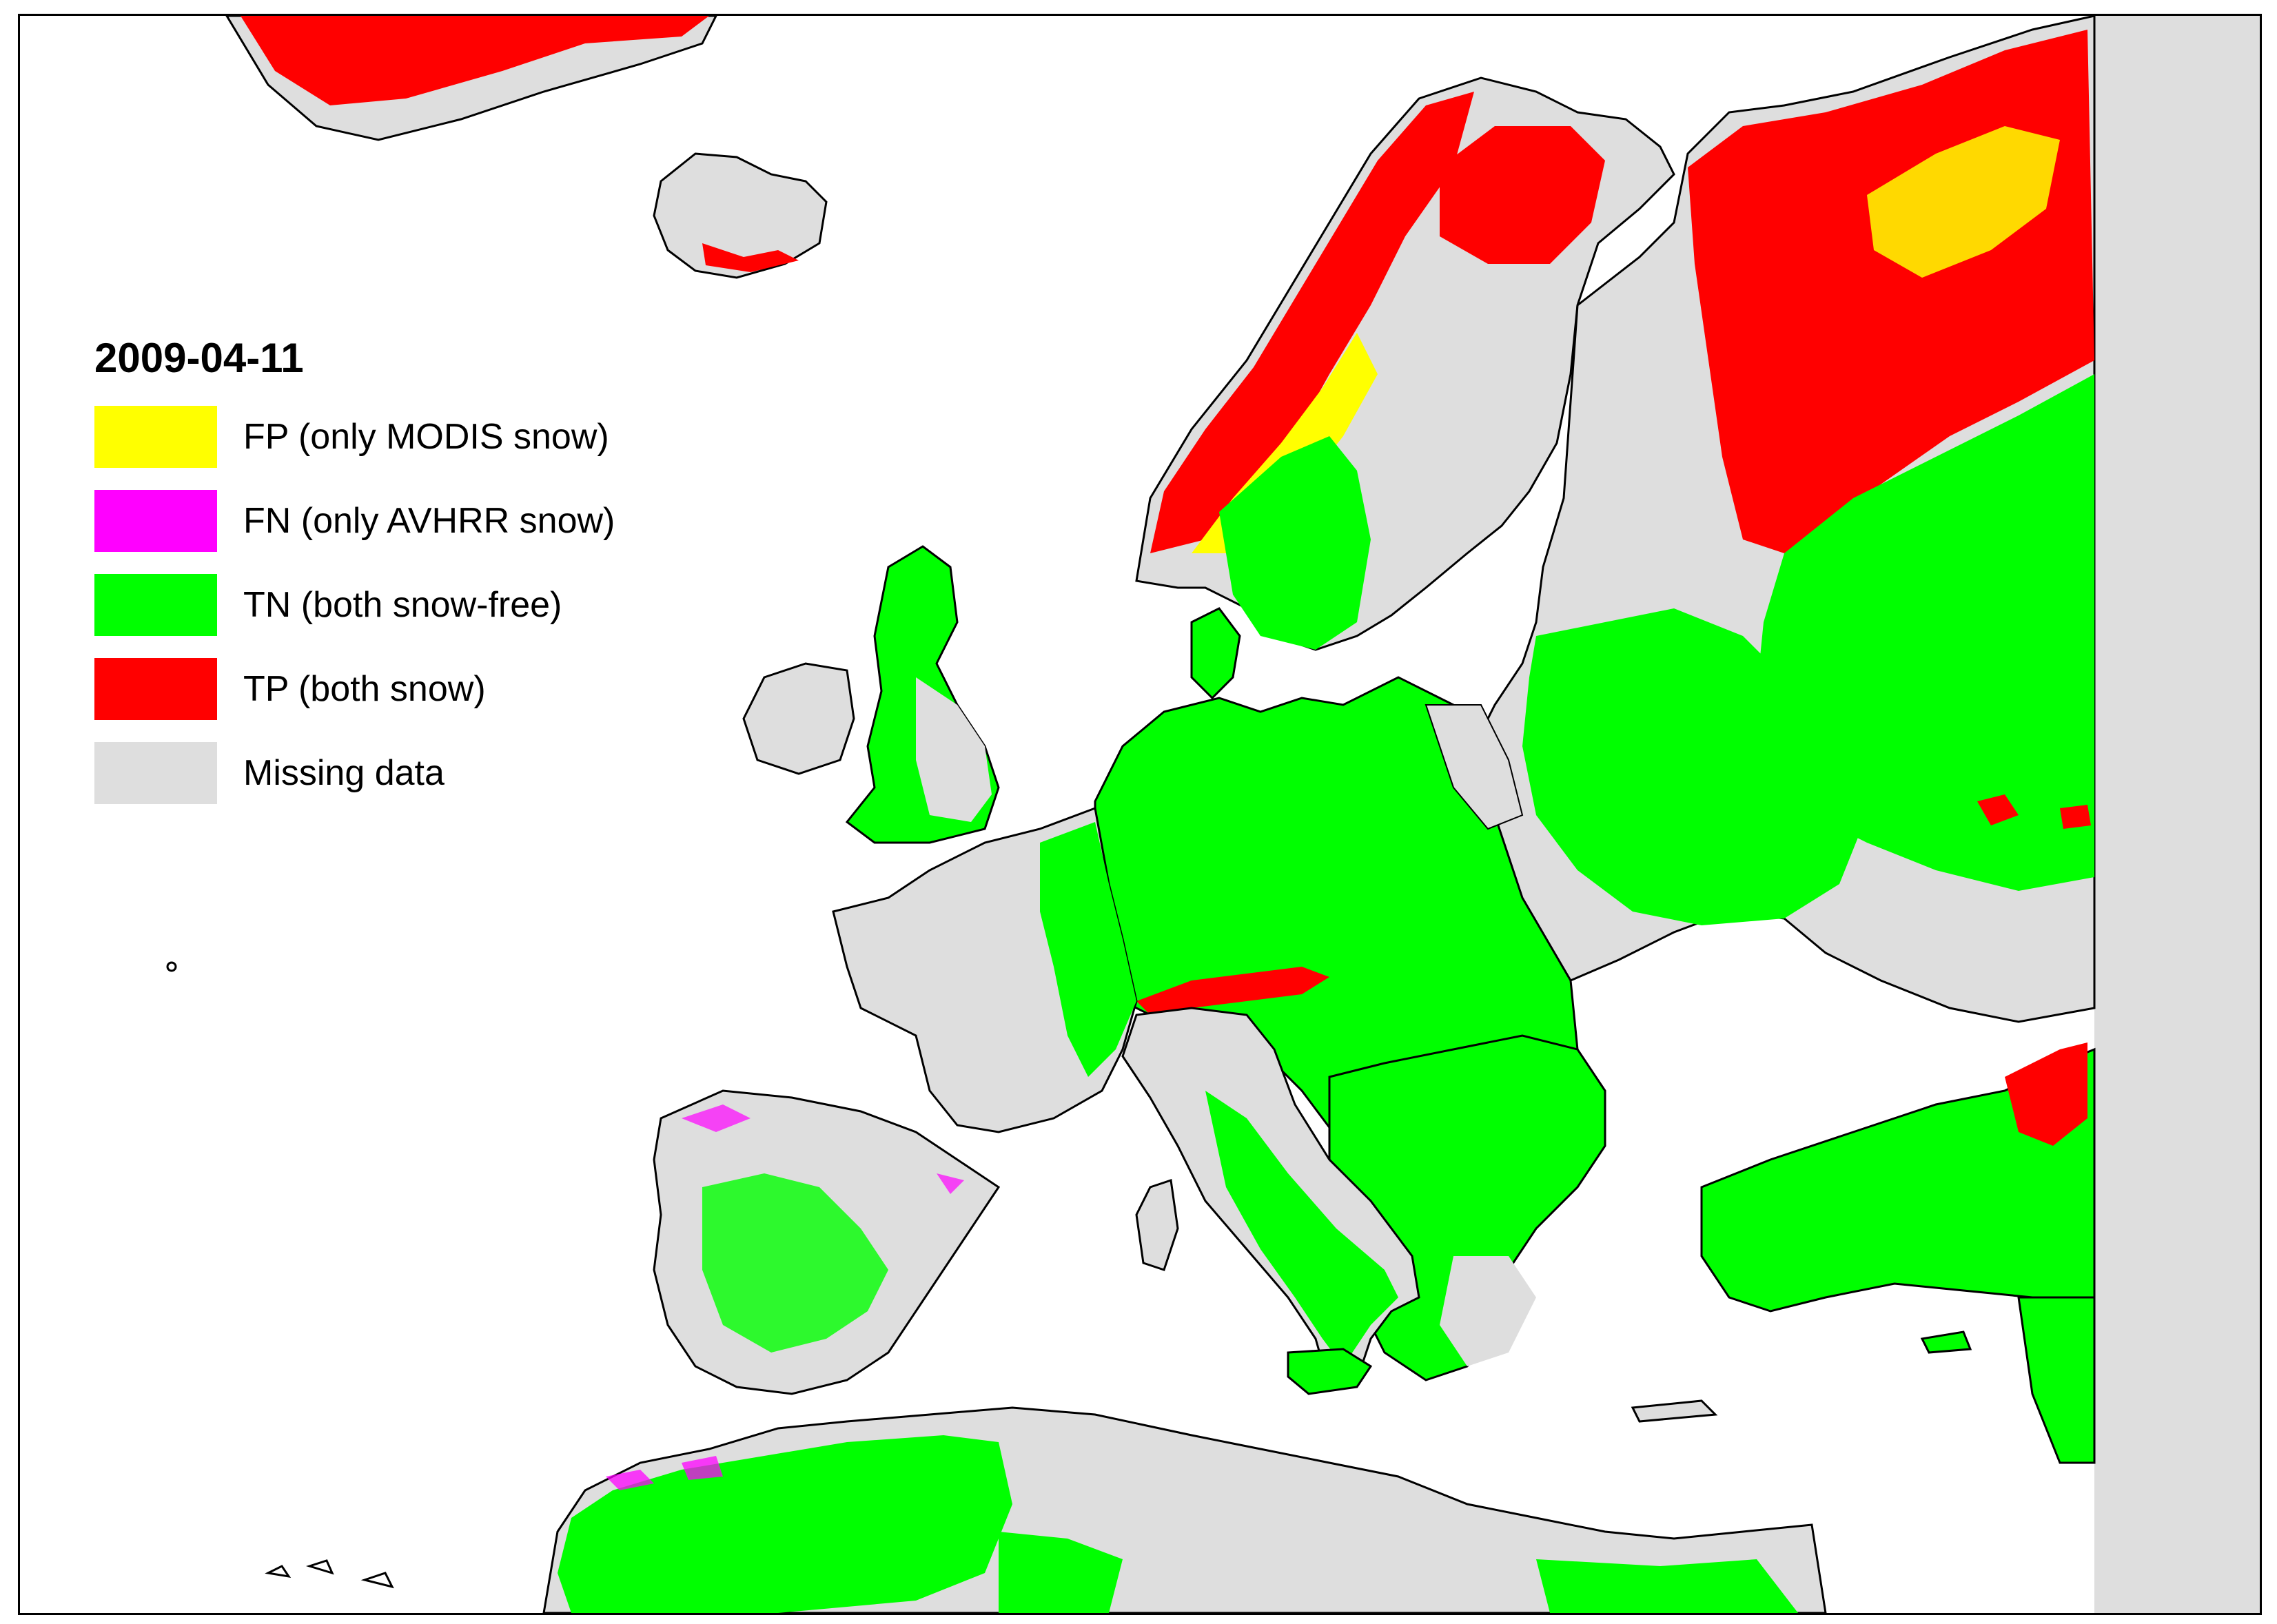  What do you see at coordinates (1398, 1573) in the screenshot?
I see `libya-green` at bounding box center [1398, 1573].